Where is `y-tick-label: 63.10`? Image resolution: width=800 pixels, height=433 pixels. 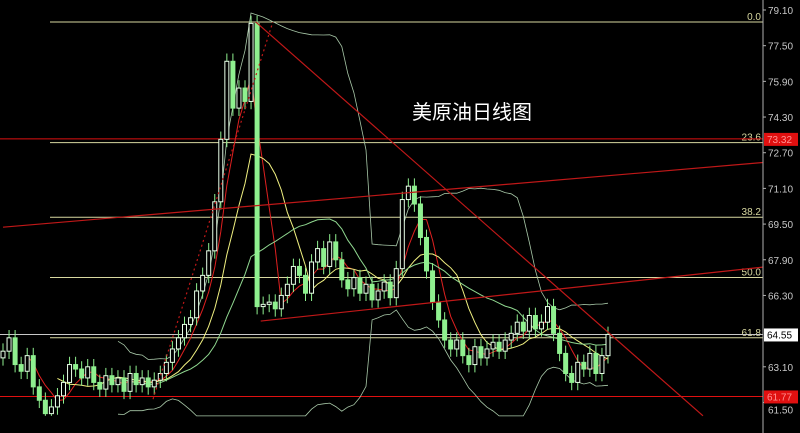
y-tick-label: 63.10 is located at coordinates (780, 368).